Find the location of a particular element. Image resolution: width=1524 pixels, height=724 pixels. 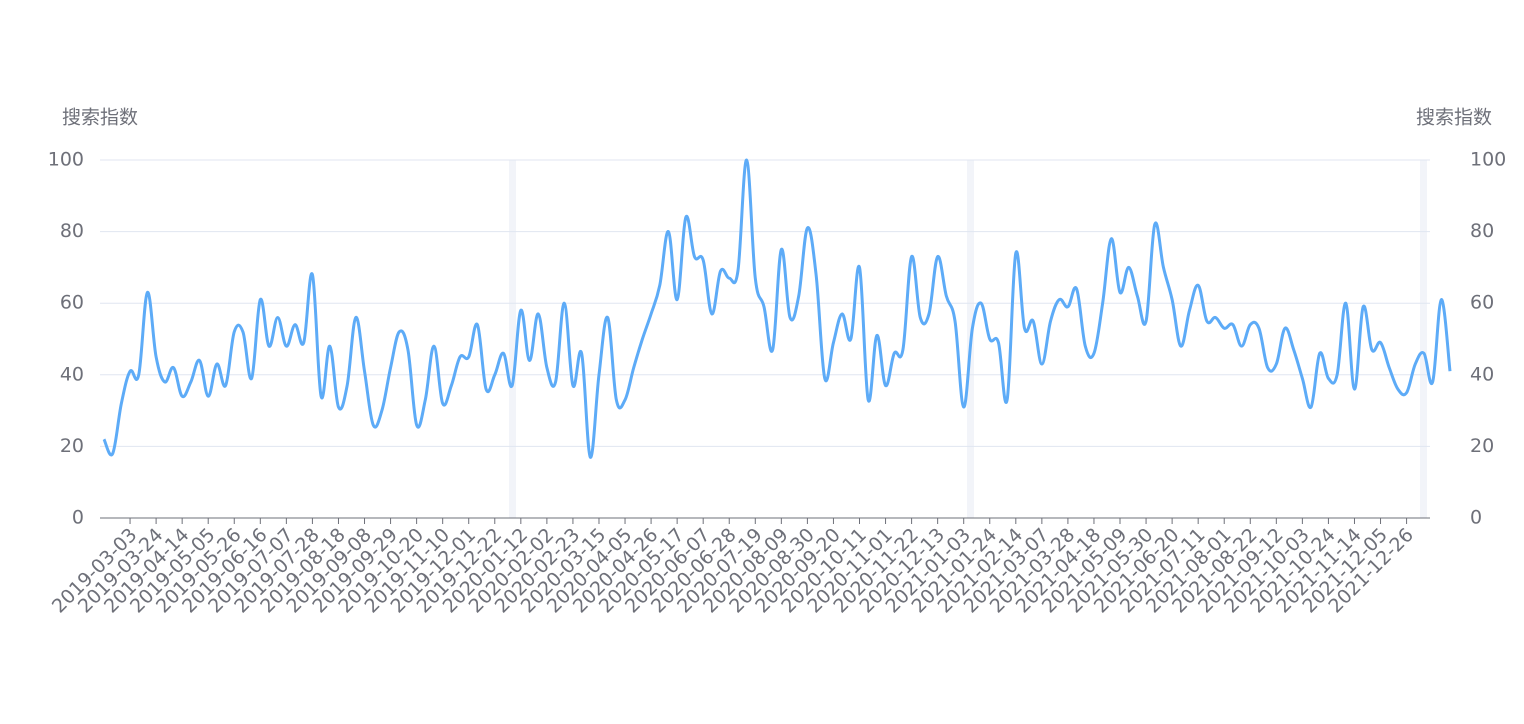

y-tick-label: 0 is located at coordinates (78, 518).